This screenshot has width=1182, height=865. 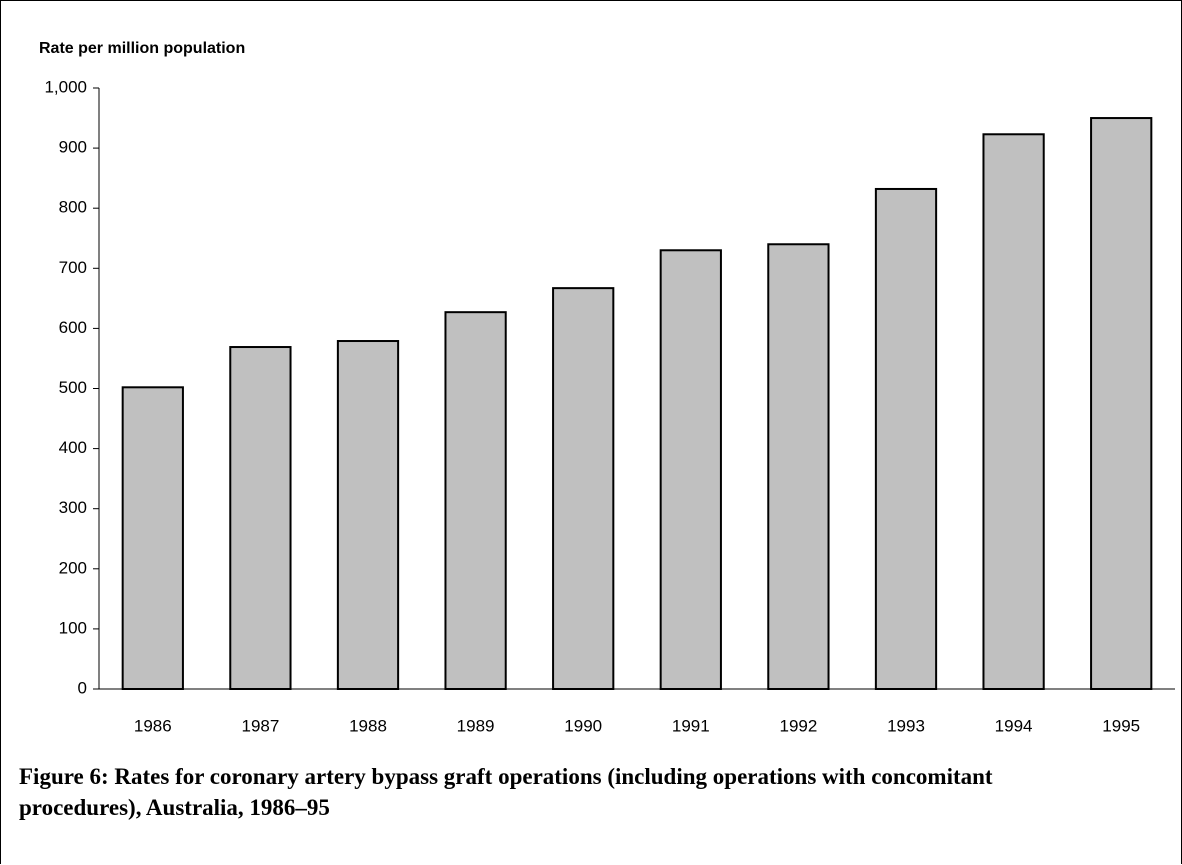 What do you see at coordinates (82, 687) in the screenshot?
I see `y-tick-label: 0` at bounding box center [82, 687].